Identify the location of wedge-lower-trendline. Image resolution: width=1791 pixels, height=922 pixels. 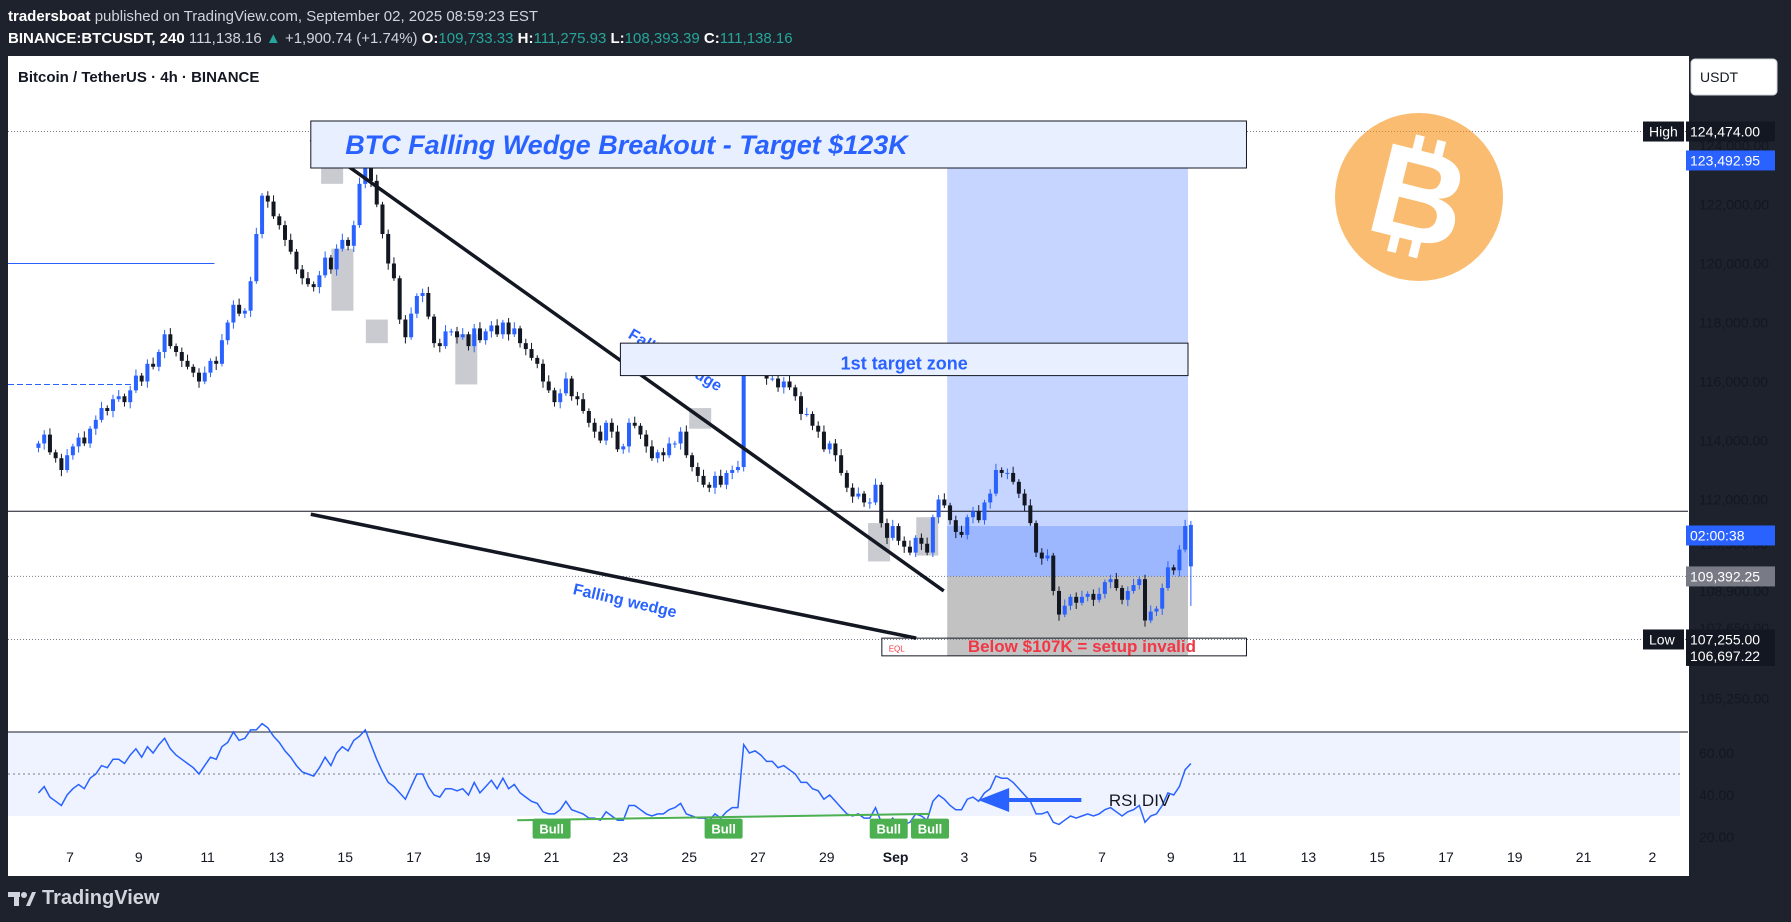
(613, 576).